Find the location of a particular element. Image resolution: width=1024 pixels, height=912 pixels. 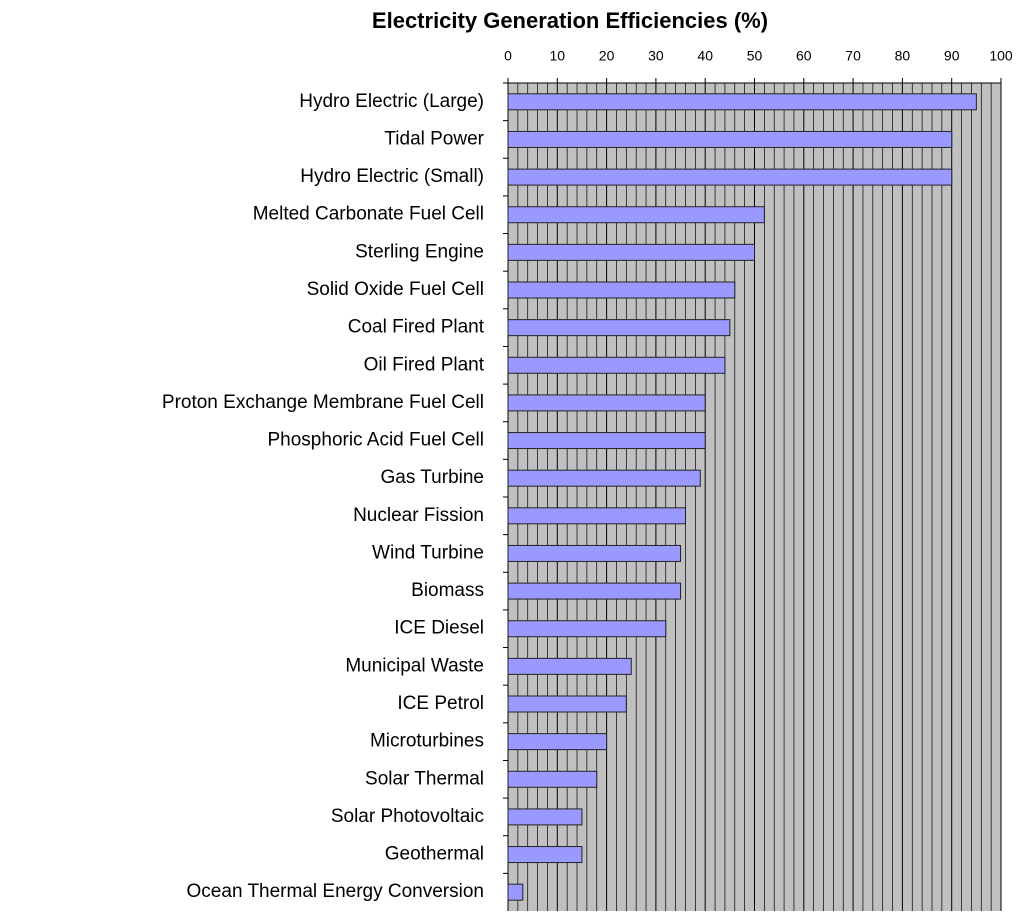

y-tick-label: Nuclear Fission is located at coordinates (418, 515).